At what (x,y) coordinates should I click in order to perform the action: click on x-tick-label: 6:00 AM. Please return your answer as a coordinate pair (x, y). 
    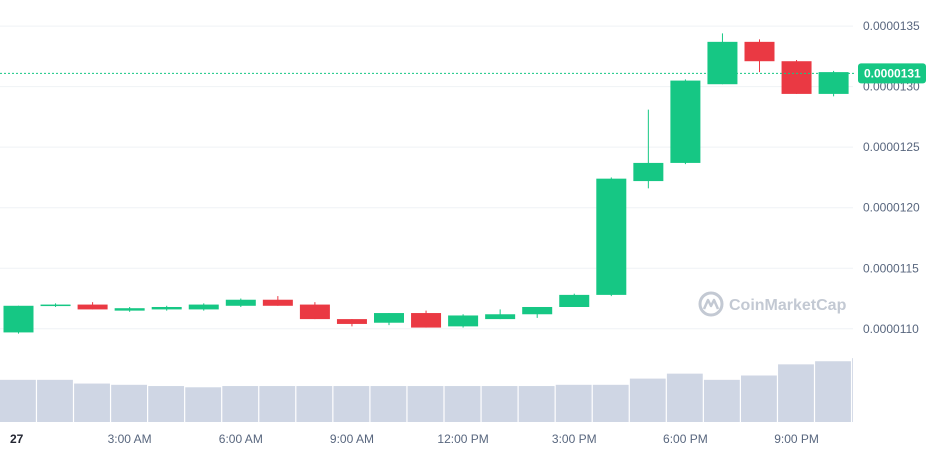
    Looking at the image, I should click on (241, 439).